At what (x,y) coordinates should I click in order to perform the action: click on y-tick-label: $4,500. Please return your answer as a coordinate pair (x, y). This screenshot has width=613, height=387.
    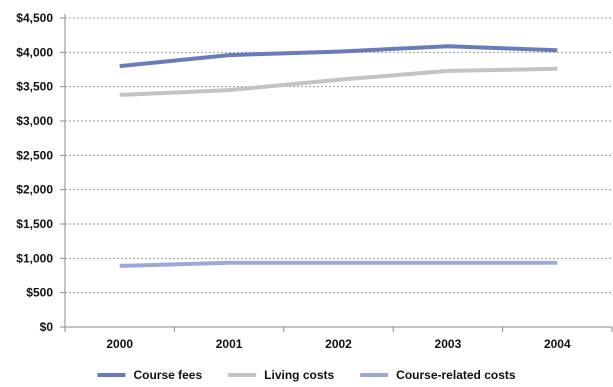
    Looking at the image, I should click on (34, 18).